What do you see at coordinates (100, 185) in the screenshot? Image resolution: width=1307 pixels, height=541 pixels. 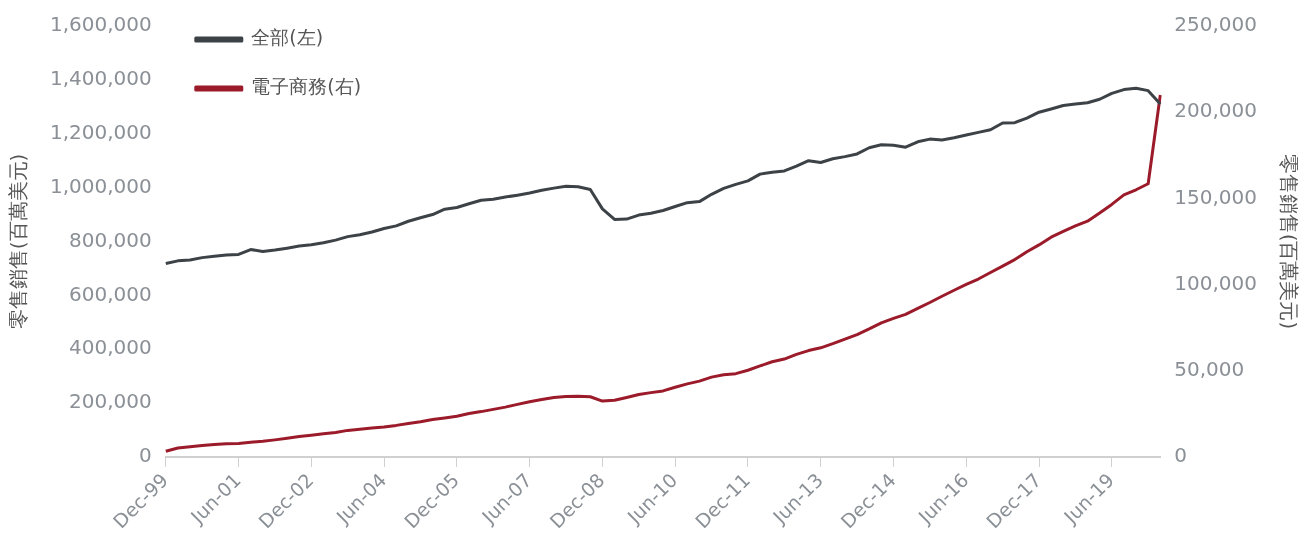 I see `y-tick-label: 1,000,000` at bounding box center [100, 185].